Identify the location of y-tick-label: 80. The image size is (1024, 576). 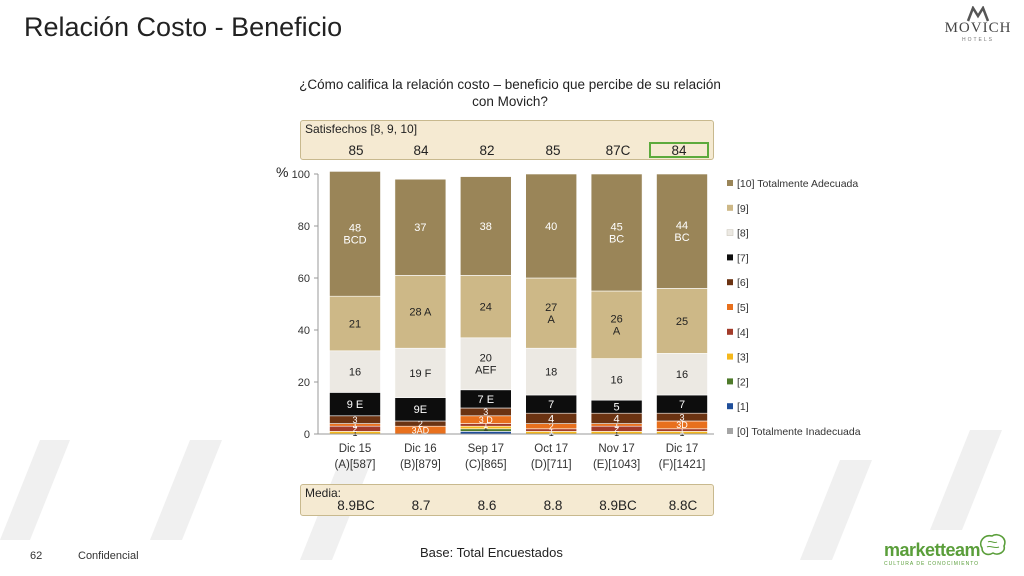
(304, 227).